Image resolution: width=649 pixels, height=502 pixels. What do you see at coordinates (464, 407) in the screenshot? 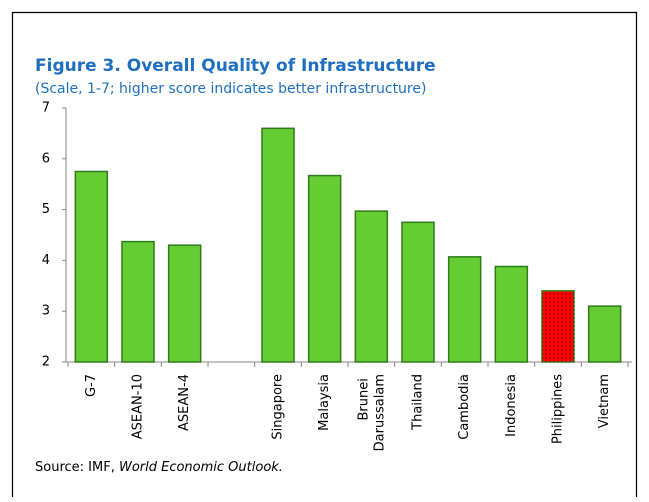
I see `x-tick-label: Cambodia` at bounding box center [464, 407].